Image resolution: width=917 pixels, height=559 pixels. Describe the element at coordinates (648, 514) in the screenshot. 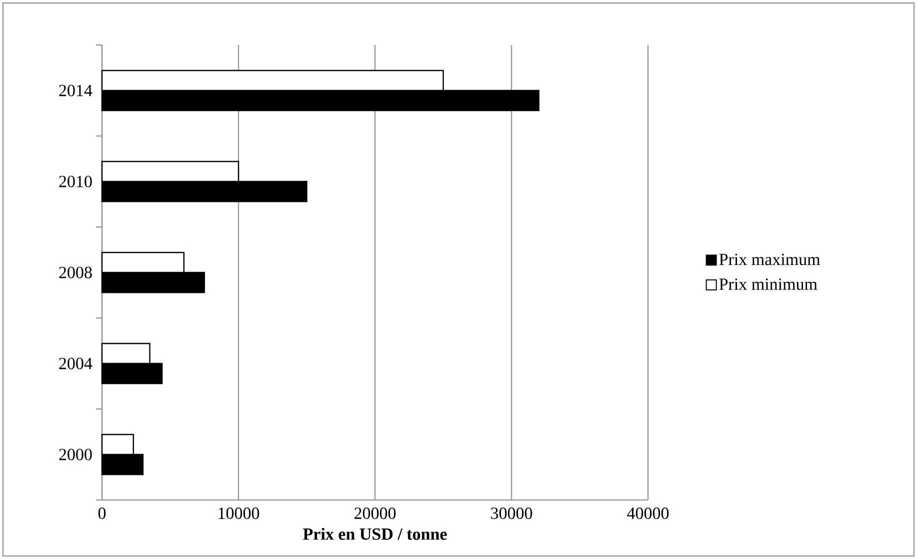

I see `x-tick-label: 40000` at that location.